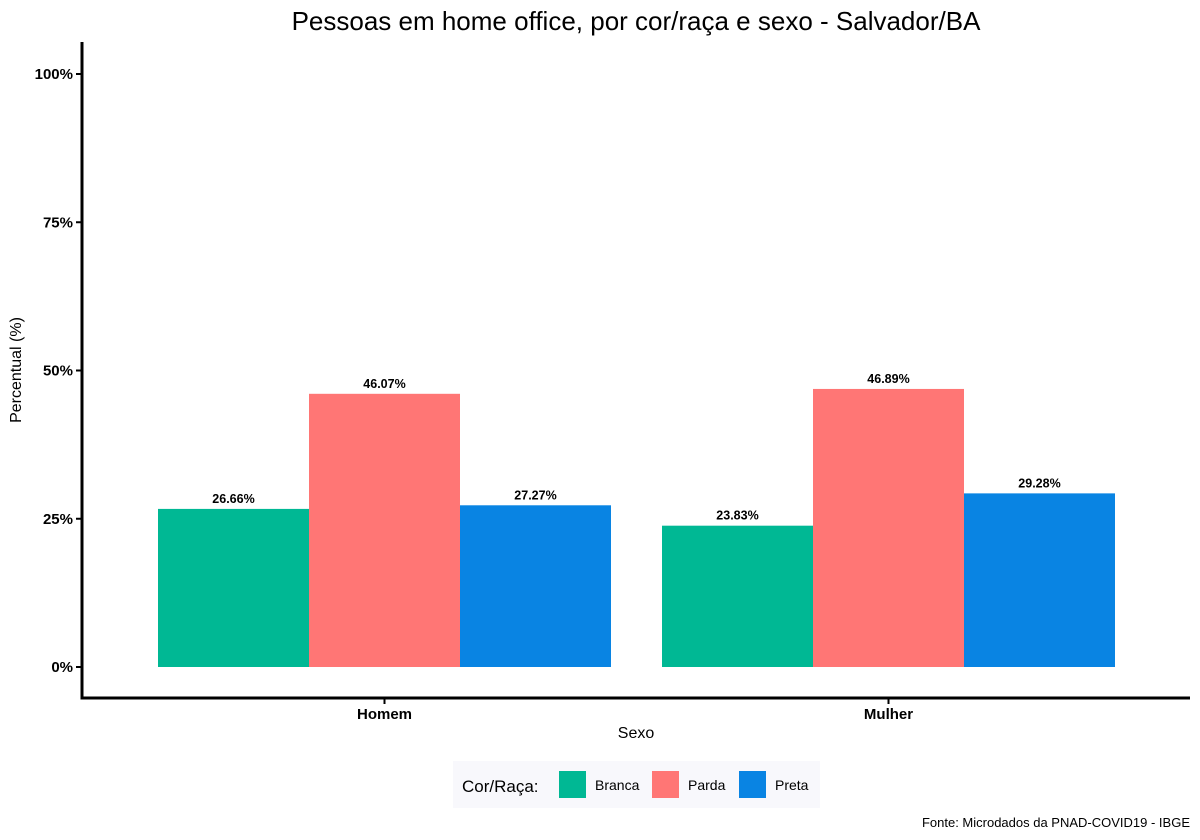  Describe the element at coordinates (737, 516) in the screenshot. I see `bar-value-label: 23.83%` at that location.